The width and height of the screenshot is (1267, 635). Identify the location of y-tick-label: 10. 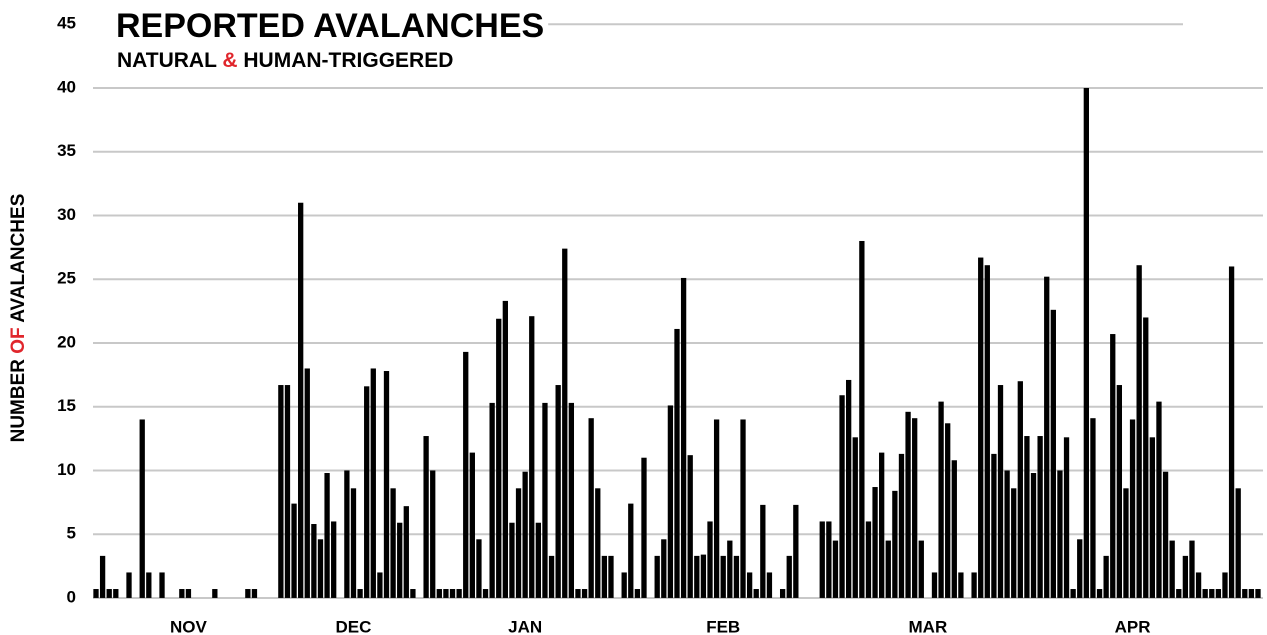
(66, 469).